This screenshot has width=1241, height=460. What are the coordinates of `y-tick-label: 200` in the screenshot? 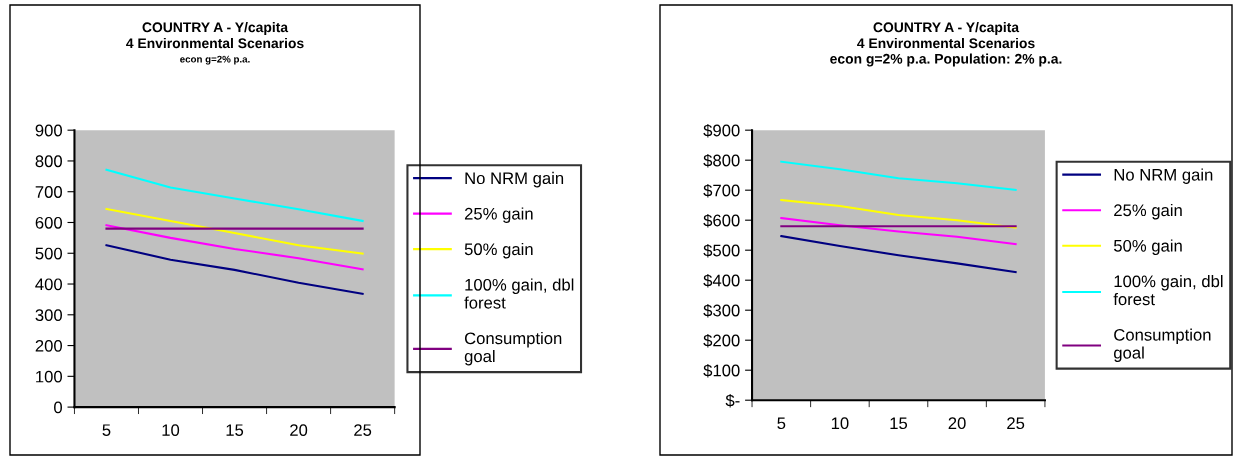 It's located at (49, 345).